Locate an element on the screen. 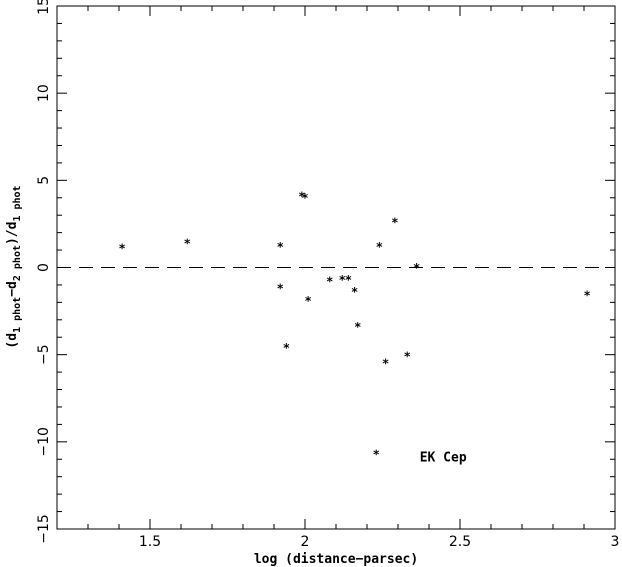 The width and height of the screenshot is (622, 567). y-label-sub-1: 1 phot is located at coordinates (17, 315).